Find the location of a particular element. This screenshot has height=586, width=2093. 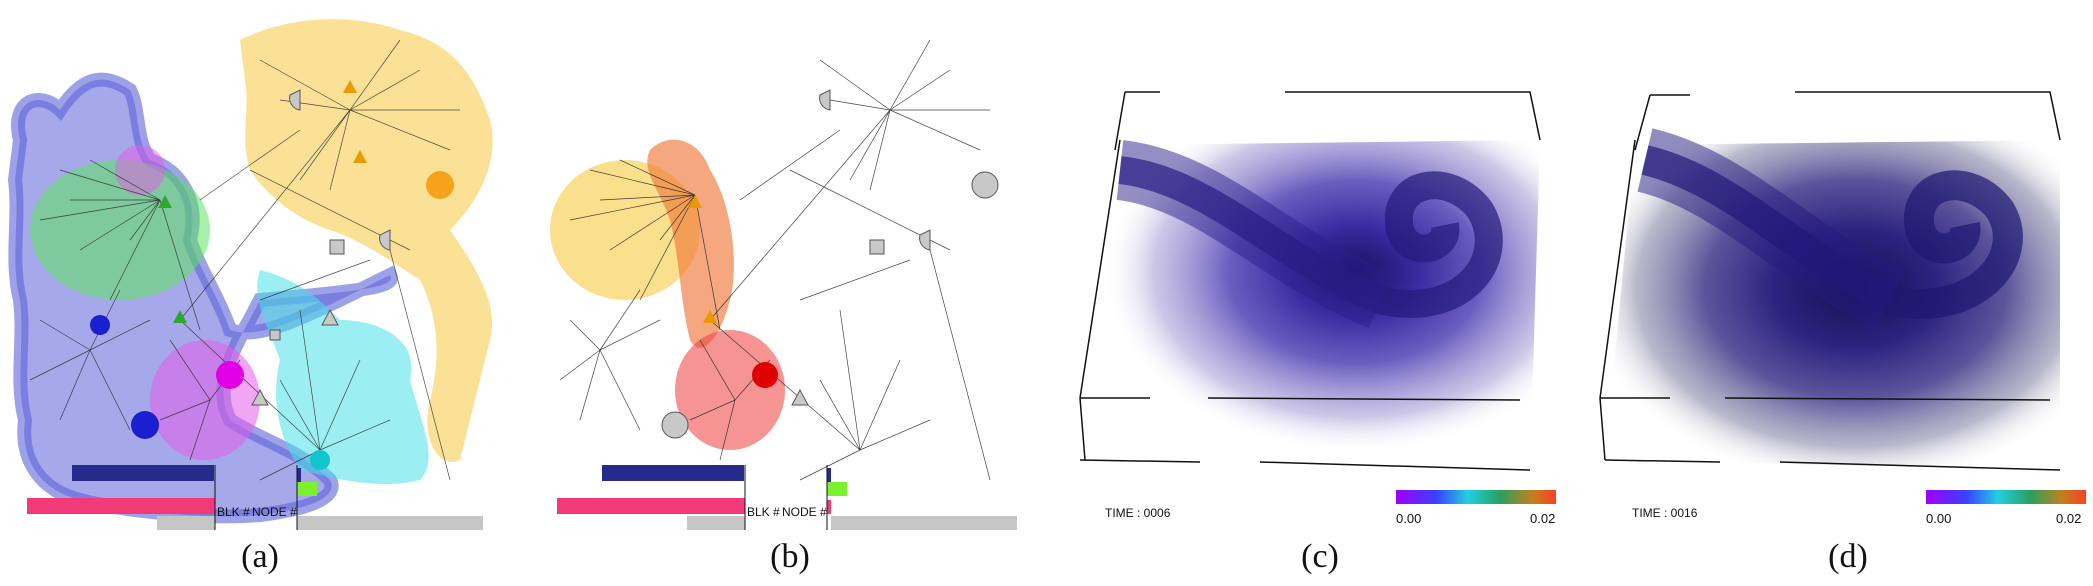

time-label-c: TIME : 0006 is located at coordinates (1138, 513).